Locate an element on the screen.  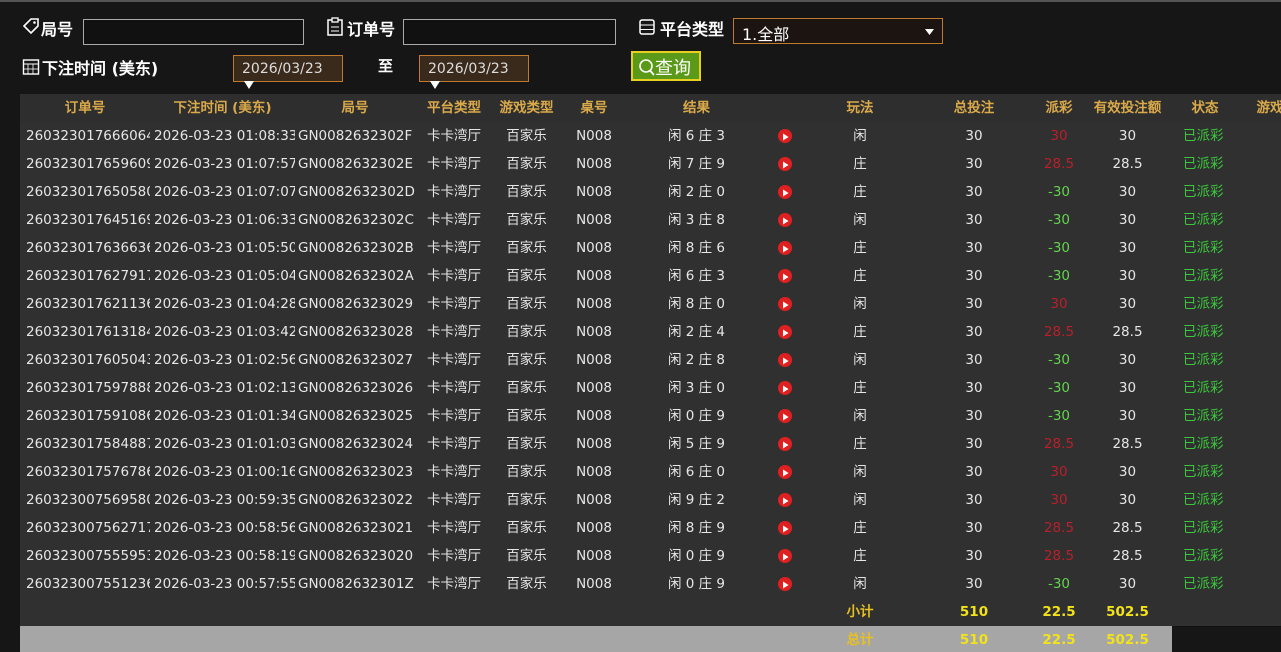
header-cell: 桌号 is located at coordinates (594, 108).